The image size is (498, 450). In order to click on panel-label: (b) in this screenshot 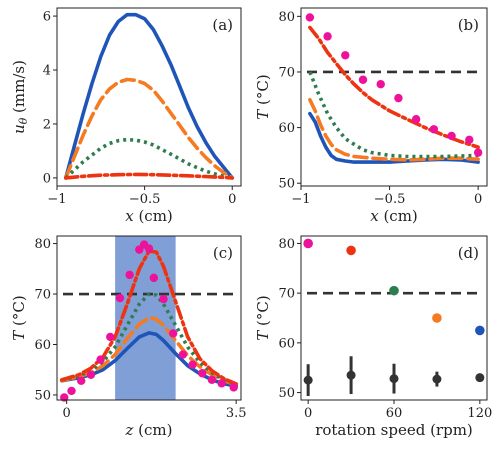, I will do `click(468, 25)`.